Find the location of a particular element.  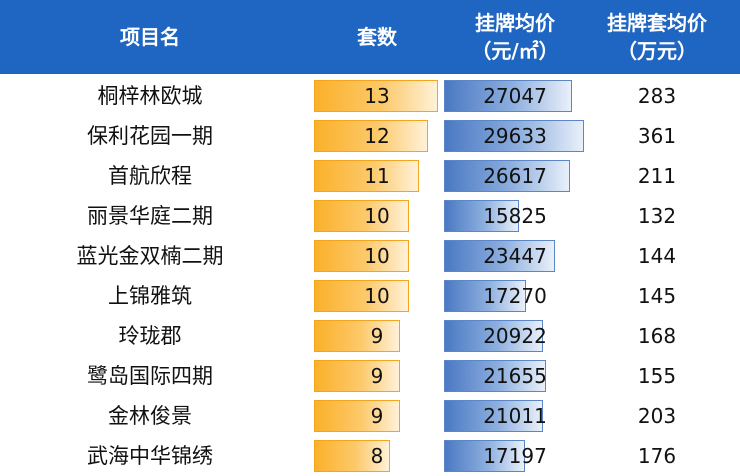

avg-price-value: 20922 is located at coordinates (515, 336).